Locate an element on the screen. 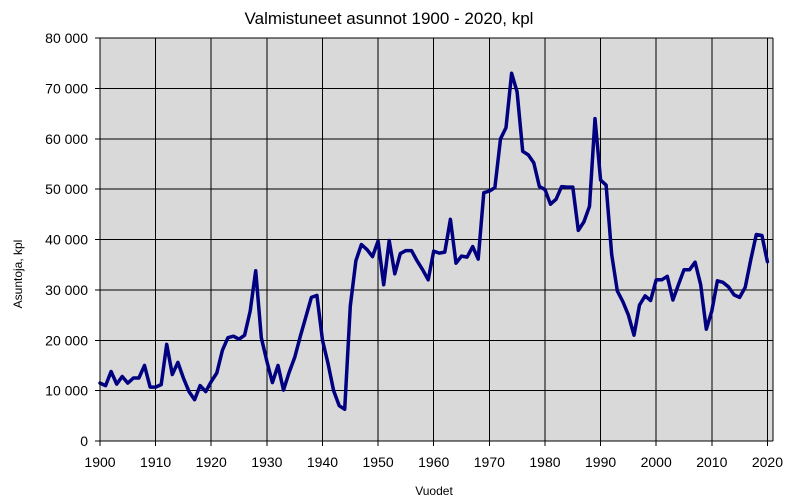 Image resolution: width=807 pixels, height=500 pixels. x-tick-label: 1950 is located at coordinates (378, 462).